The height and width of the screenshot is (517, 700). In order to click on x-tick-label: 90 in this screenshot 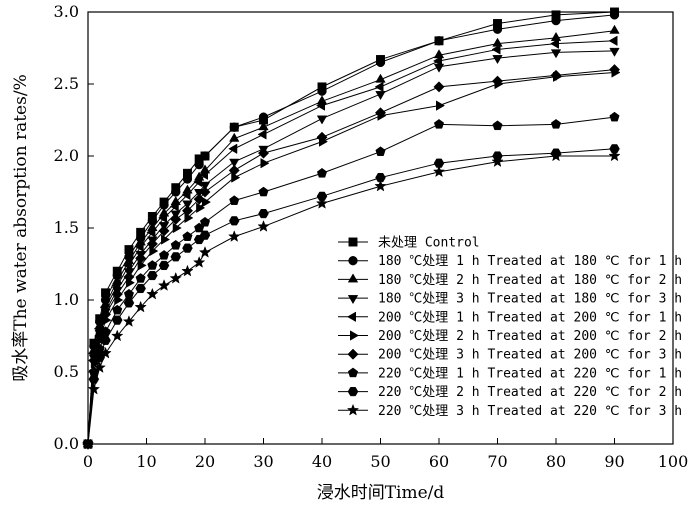, I will do `click(614, 461)`.